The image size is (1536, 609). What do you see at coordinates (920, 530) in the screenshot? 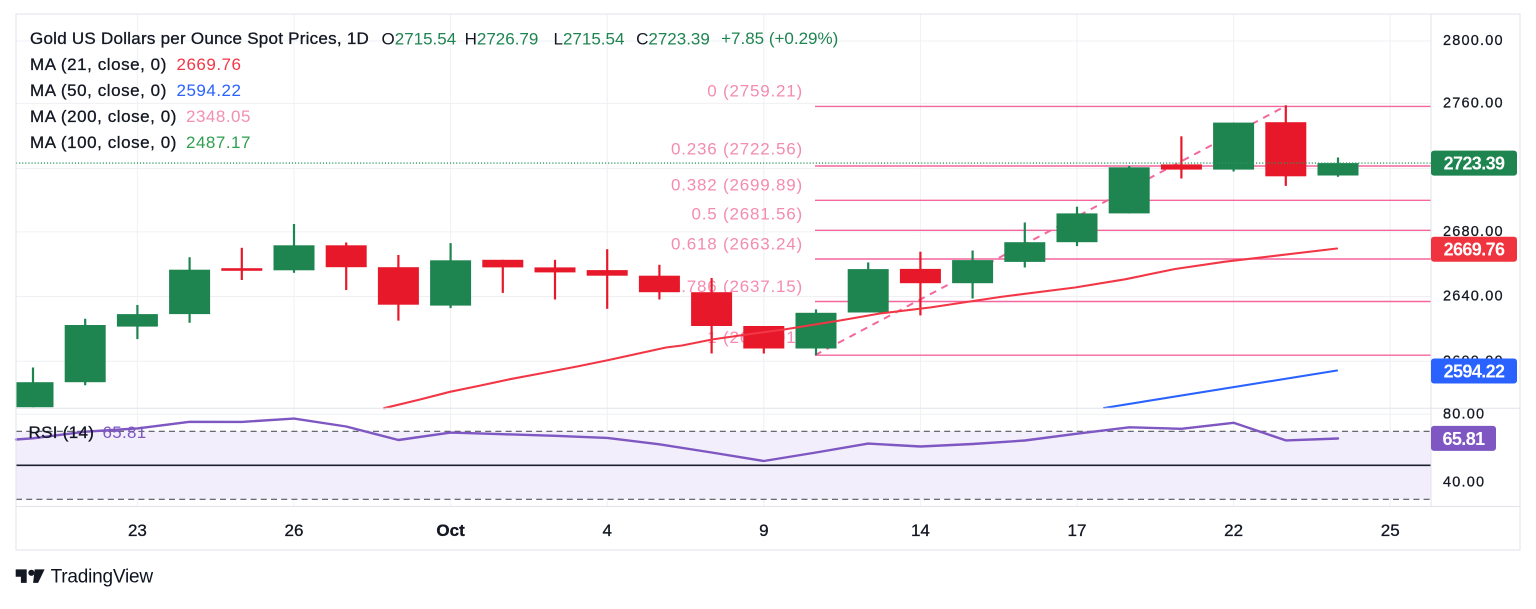
I see `svg-text: 14` at bounding box center [920, 530].